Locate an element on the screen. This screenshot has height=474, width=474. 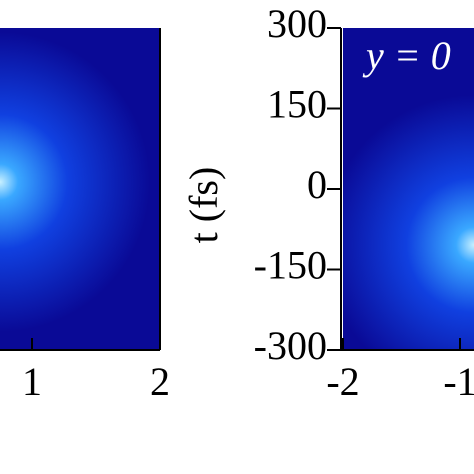
annotation: y = 0 is located at coordinates (406, 55).